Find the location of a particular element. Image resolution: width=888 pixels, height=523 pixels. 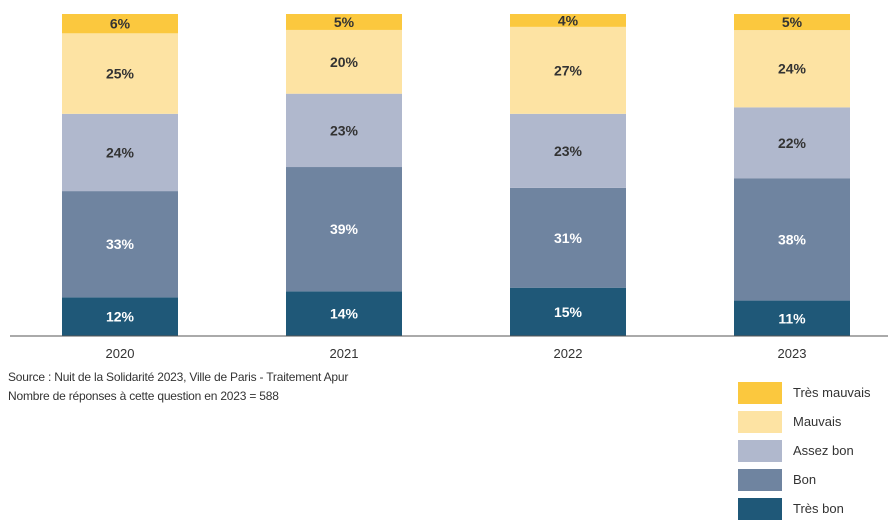

bar-segment-2021-tr-s-bon is located at coordinates (344, 313).